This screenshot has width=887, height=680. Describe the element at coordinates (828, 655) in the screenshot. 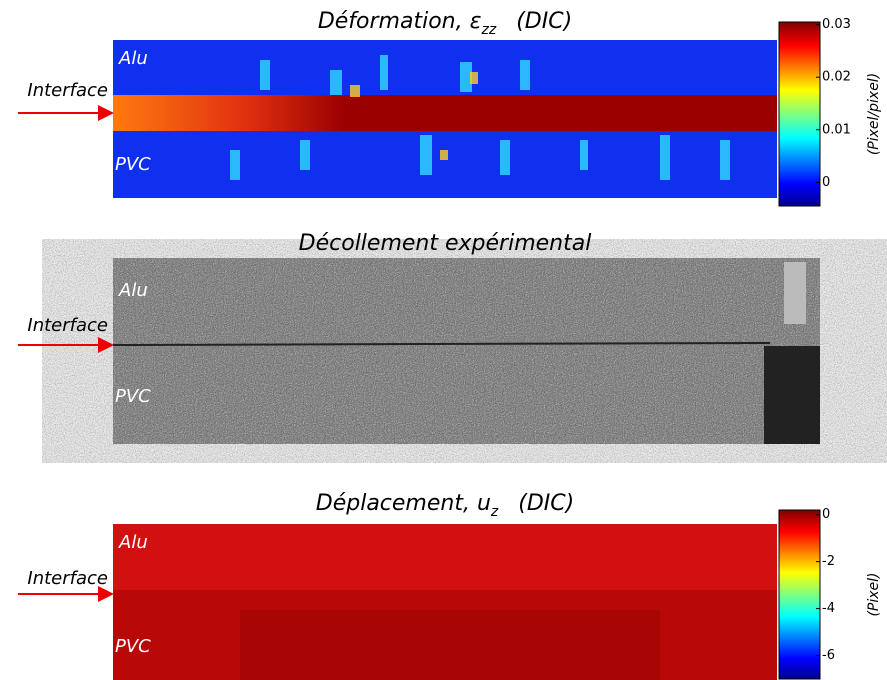

I see `colorbar-tick-label: -6` at that location.